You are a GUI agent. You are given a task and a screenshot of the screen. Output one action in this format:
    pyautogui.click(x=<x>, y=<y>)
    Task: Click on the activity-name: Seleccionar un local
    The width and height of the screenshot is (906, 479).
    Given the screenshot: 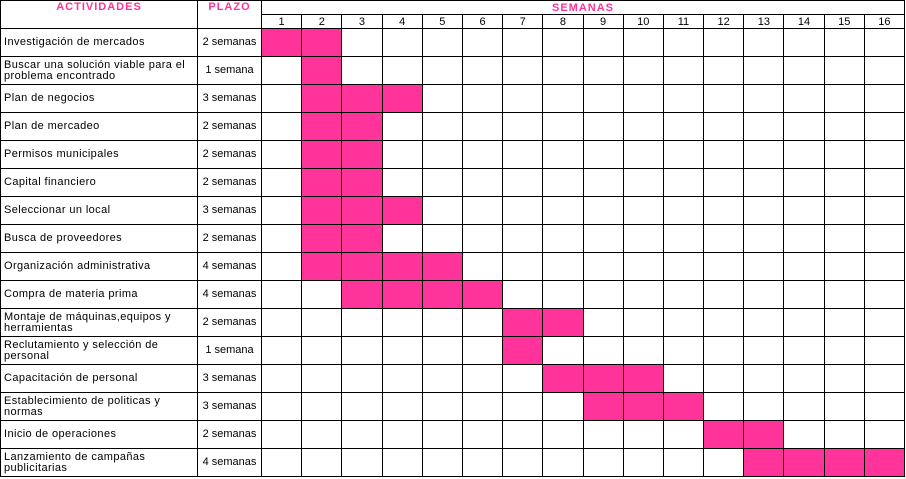 What is the action you would take?
    pyautogui.click(x=99, y=210)
    